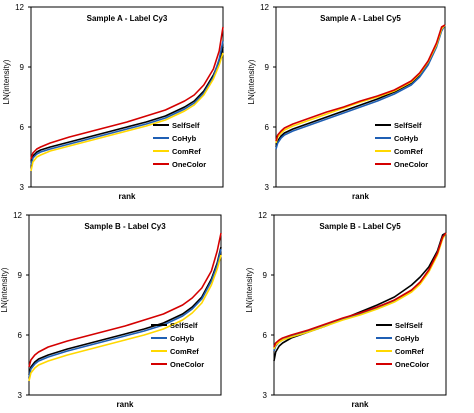  What do you see at coordinates (125, 226) in the screenshot?
I see `chart-title: Sample B - Label Cy3` at bounding box center [125, 226].